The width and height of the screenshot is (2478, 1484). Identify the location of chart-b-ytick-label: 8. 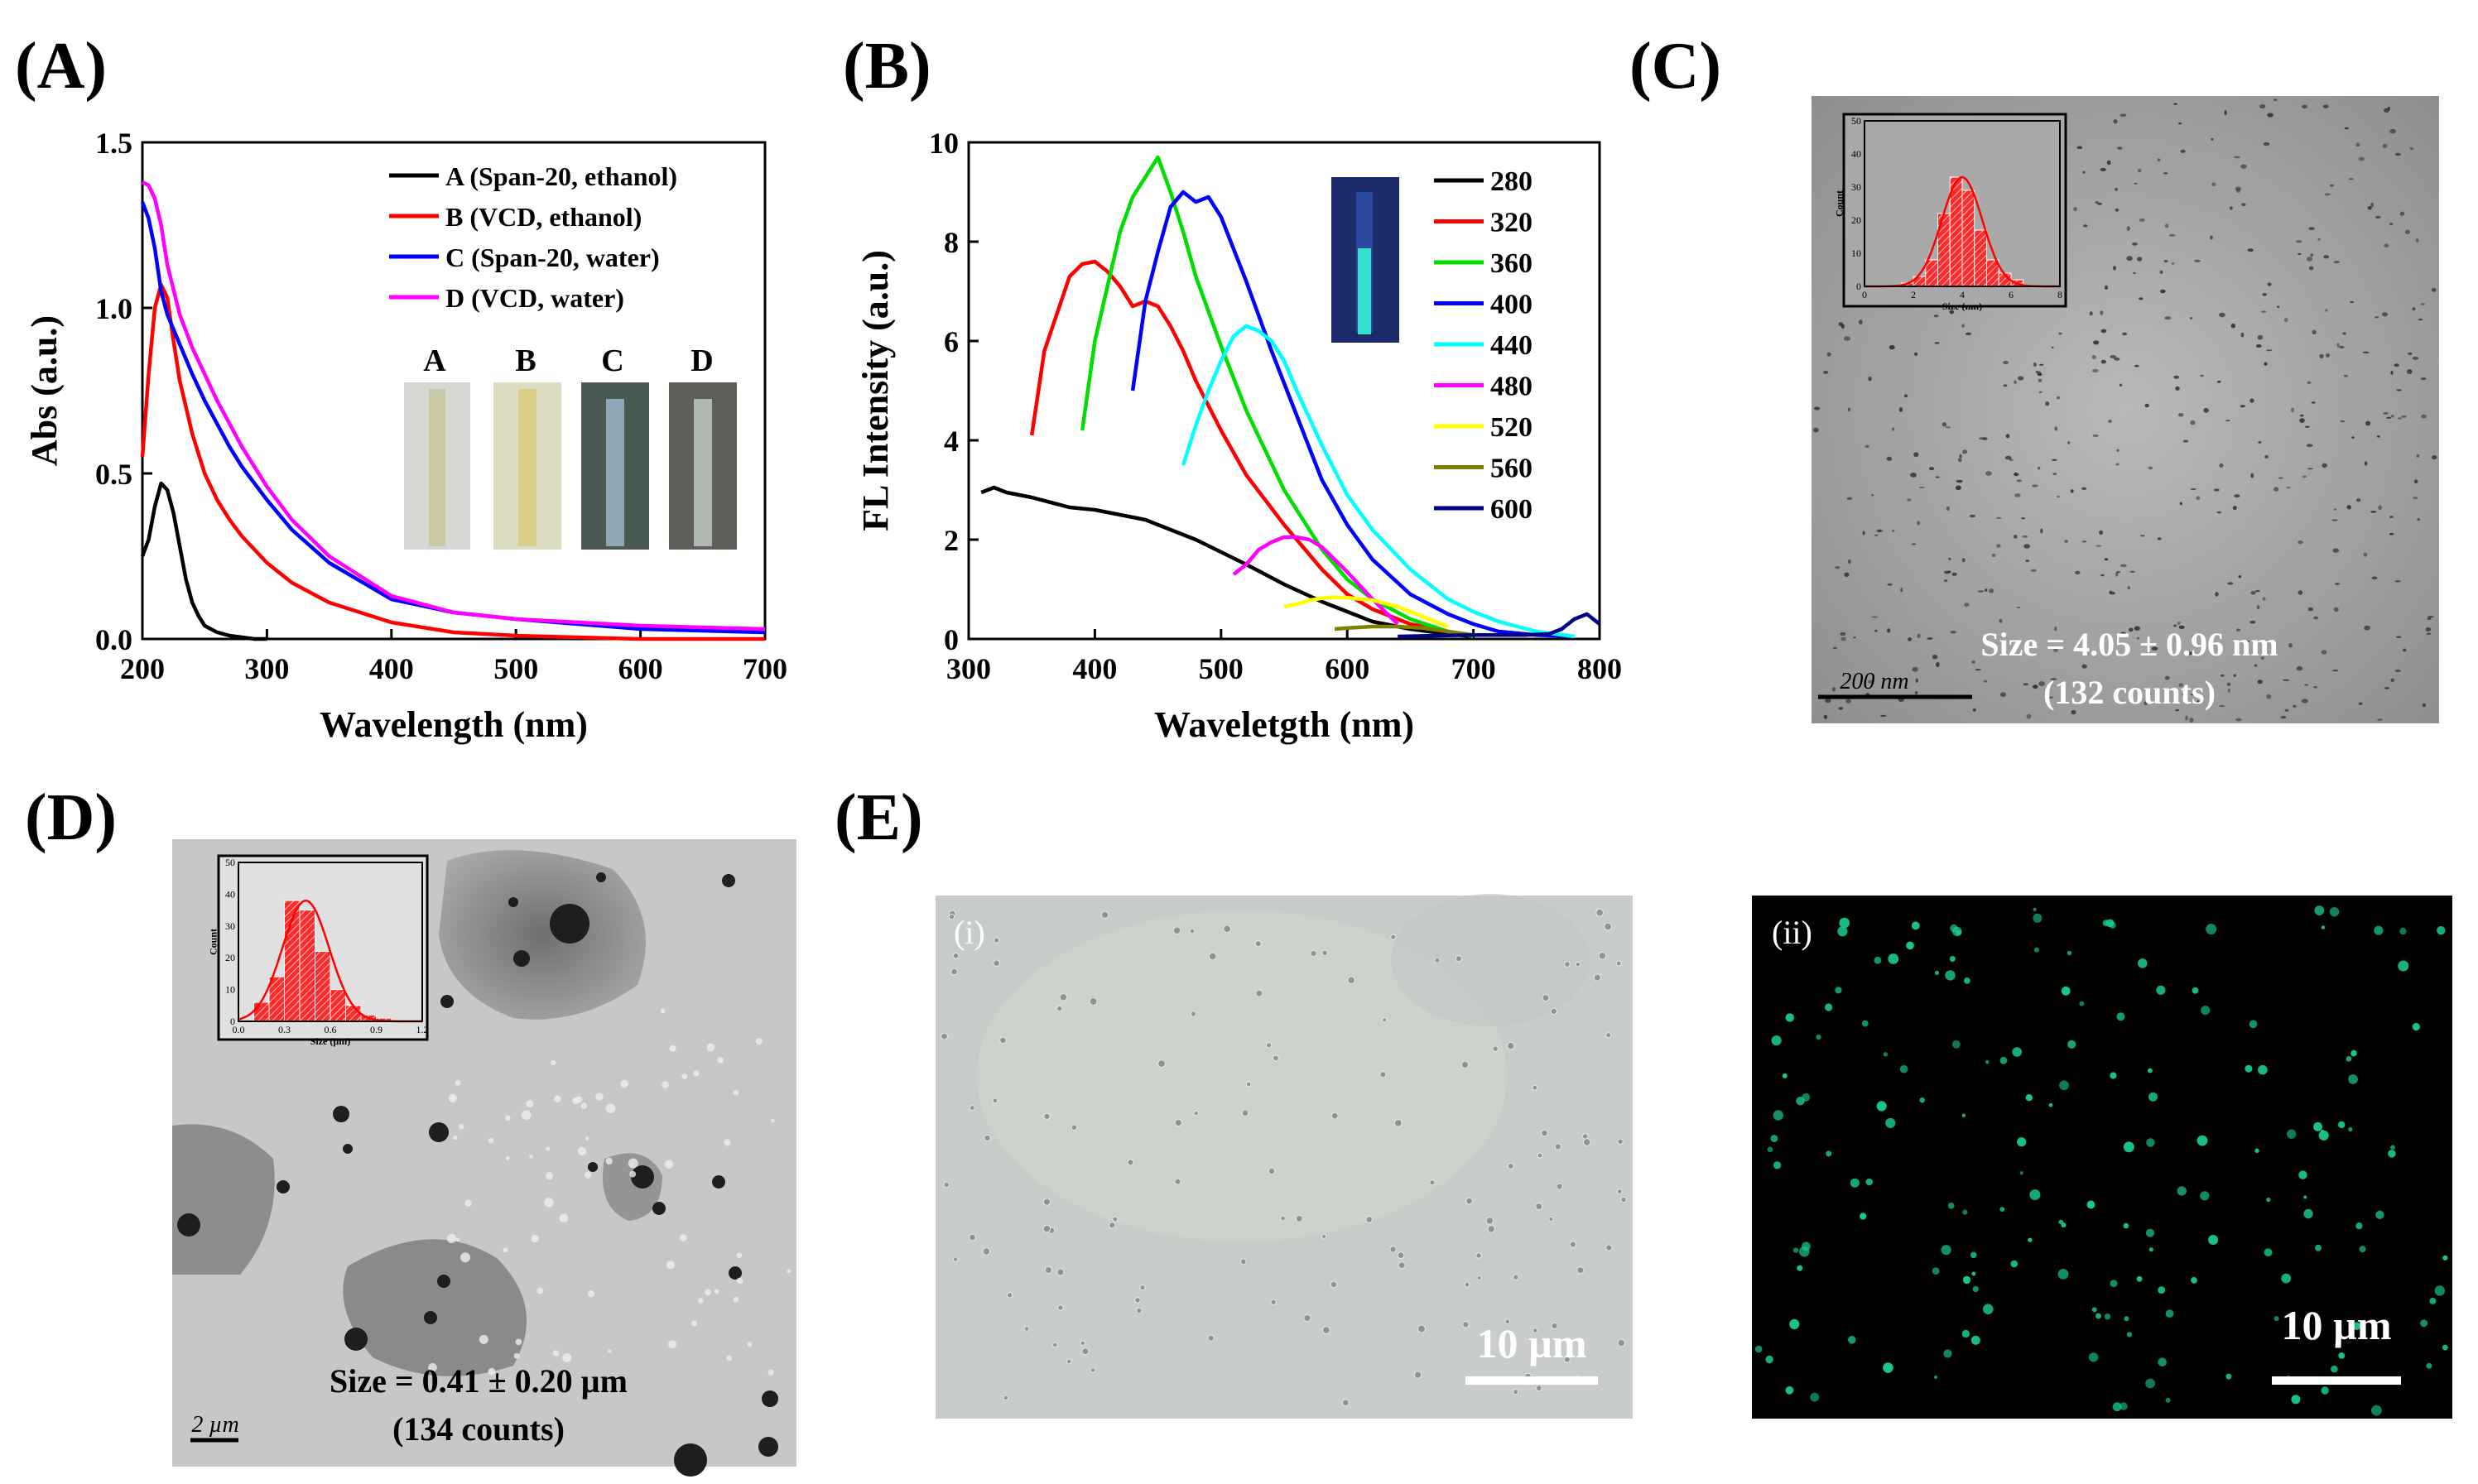
(951, 242).